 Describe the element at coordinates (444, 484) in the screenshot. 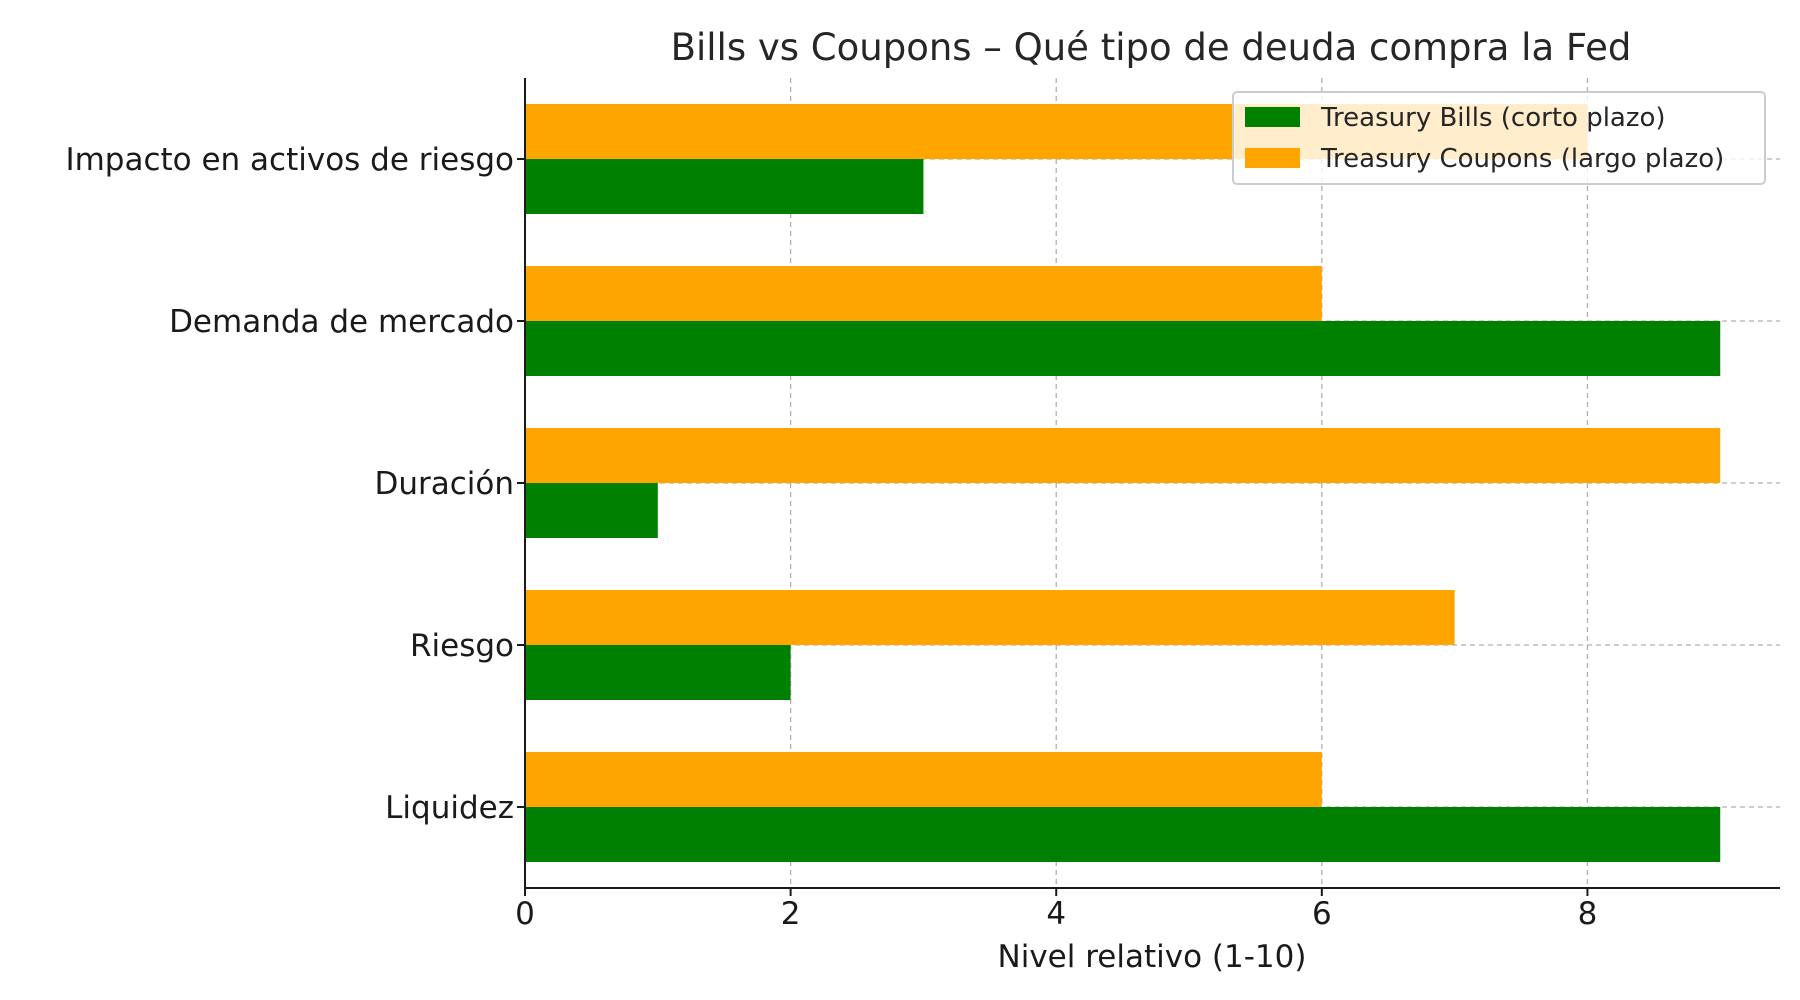

I see `y-tick-label: Duración` at that location.